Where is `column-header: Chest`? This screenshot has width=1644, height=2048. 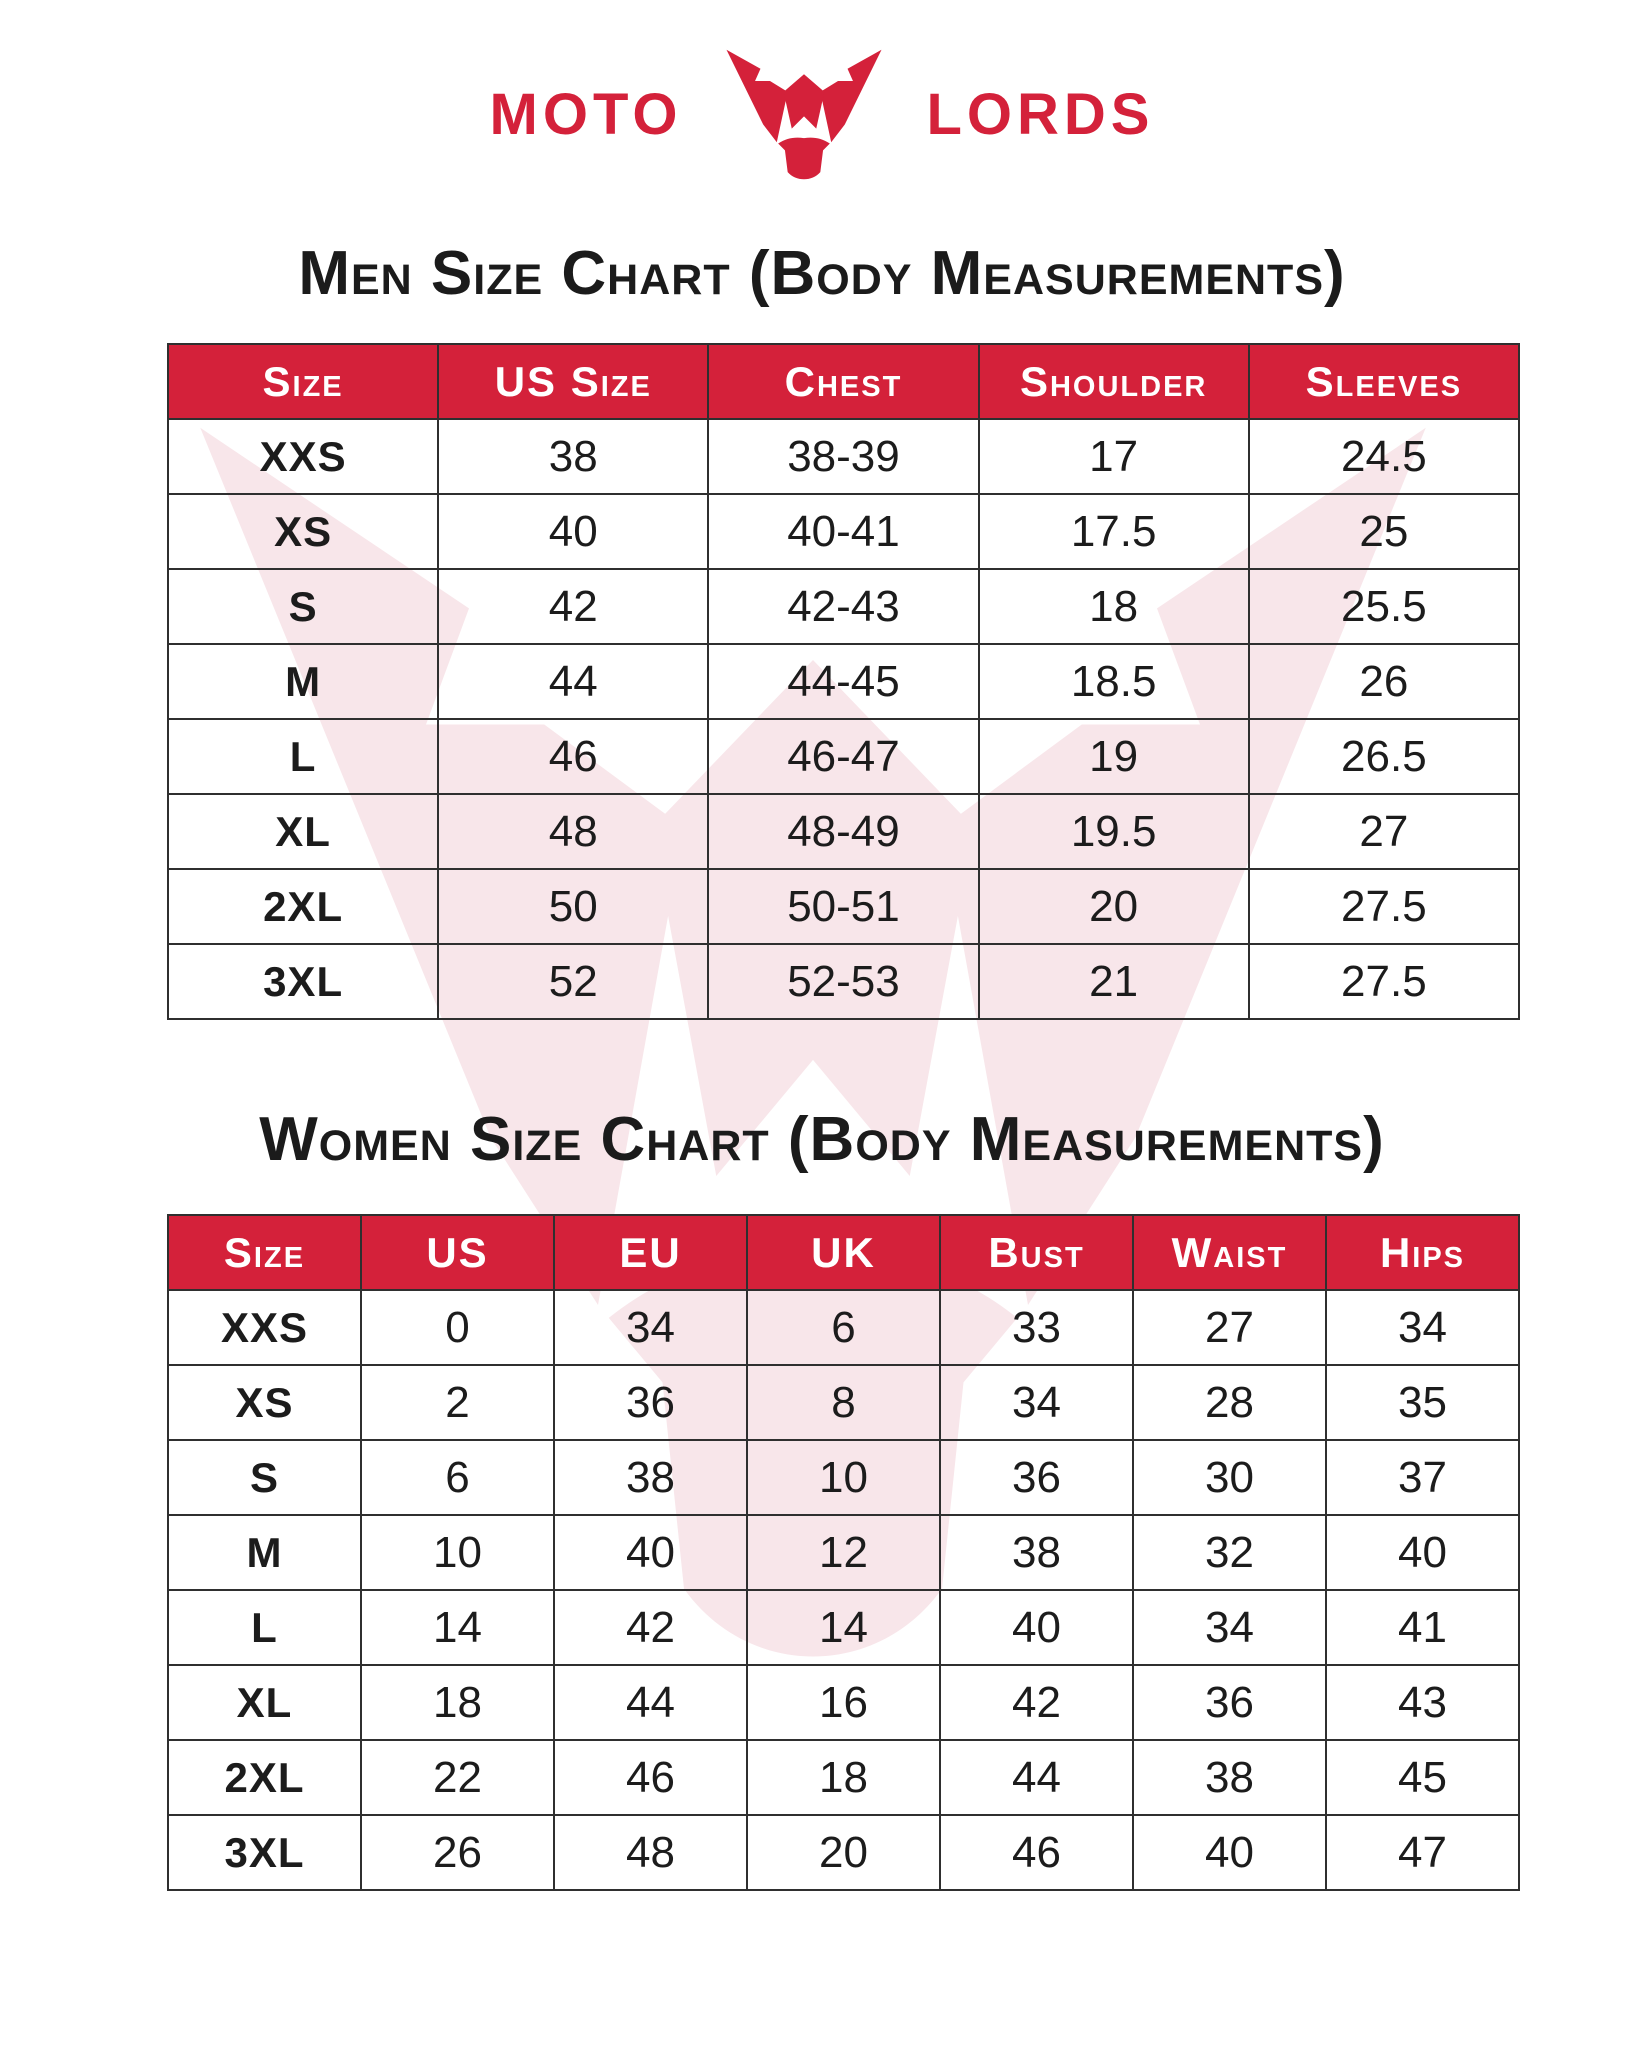 column-header: Chest is located at coordinates (843, 381).